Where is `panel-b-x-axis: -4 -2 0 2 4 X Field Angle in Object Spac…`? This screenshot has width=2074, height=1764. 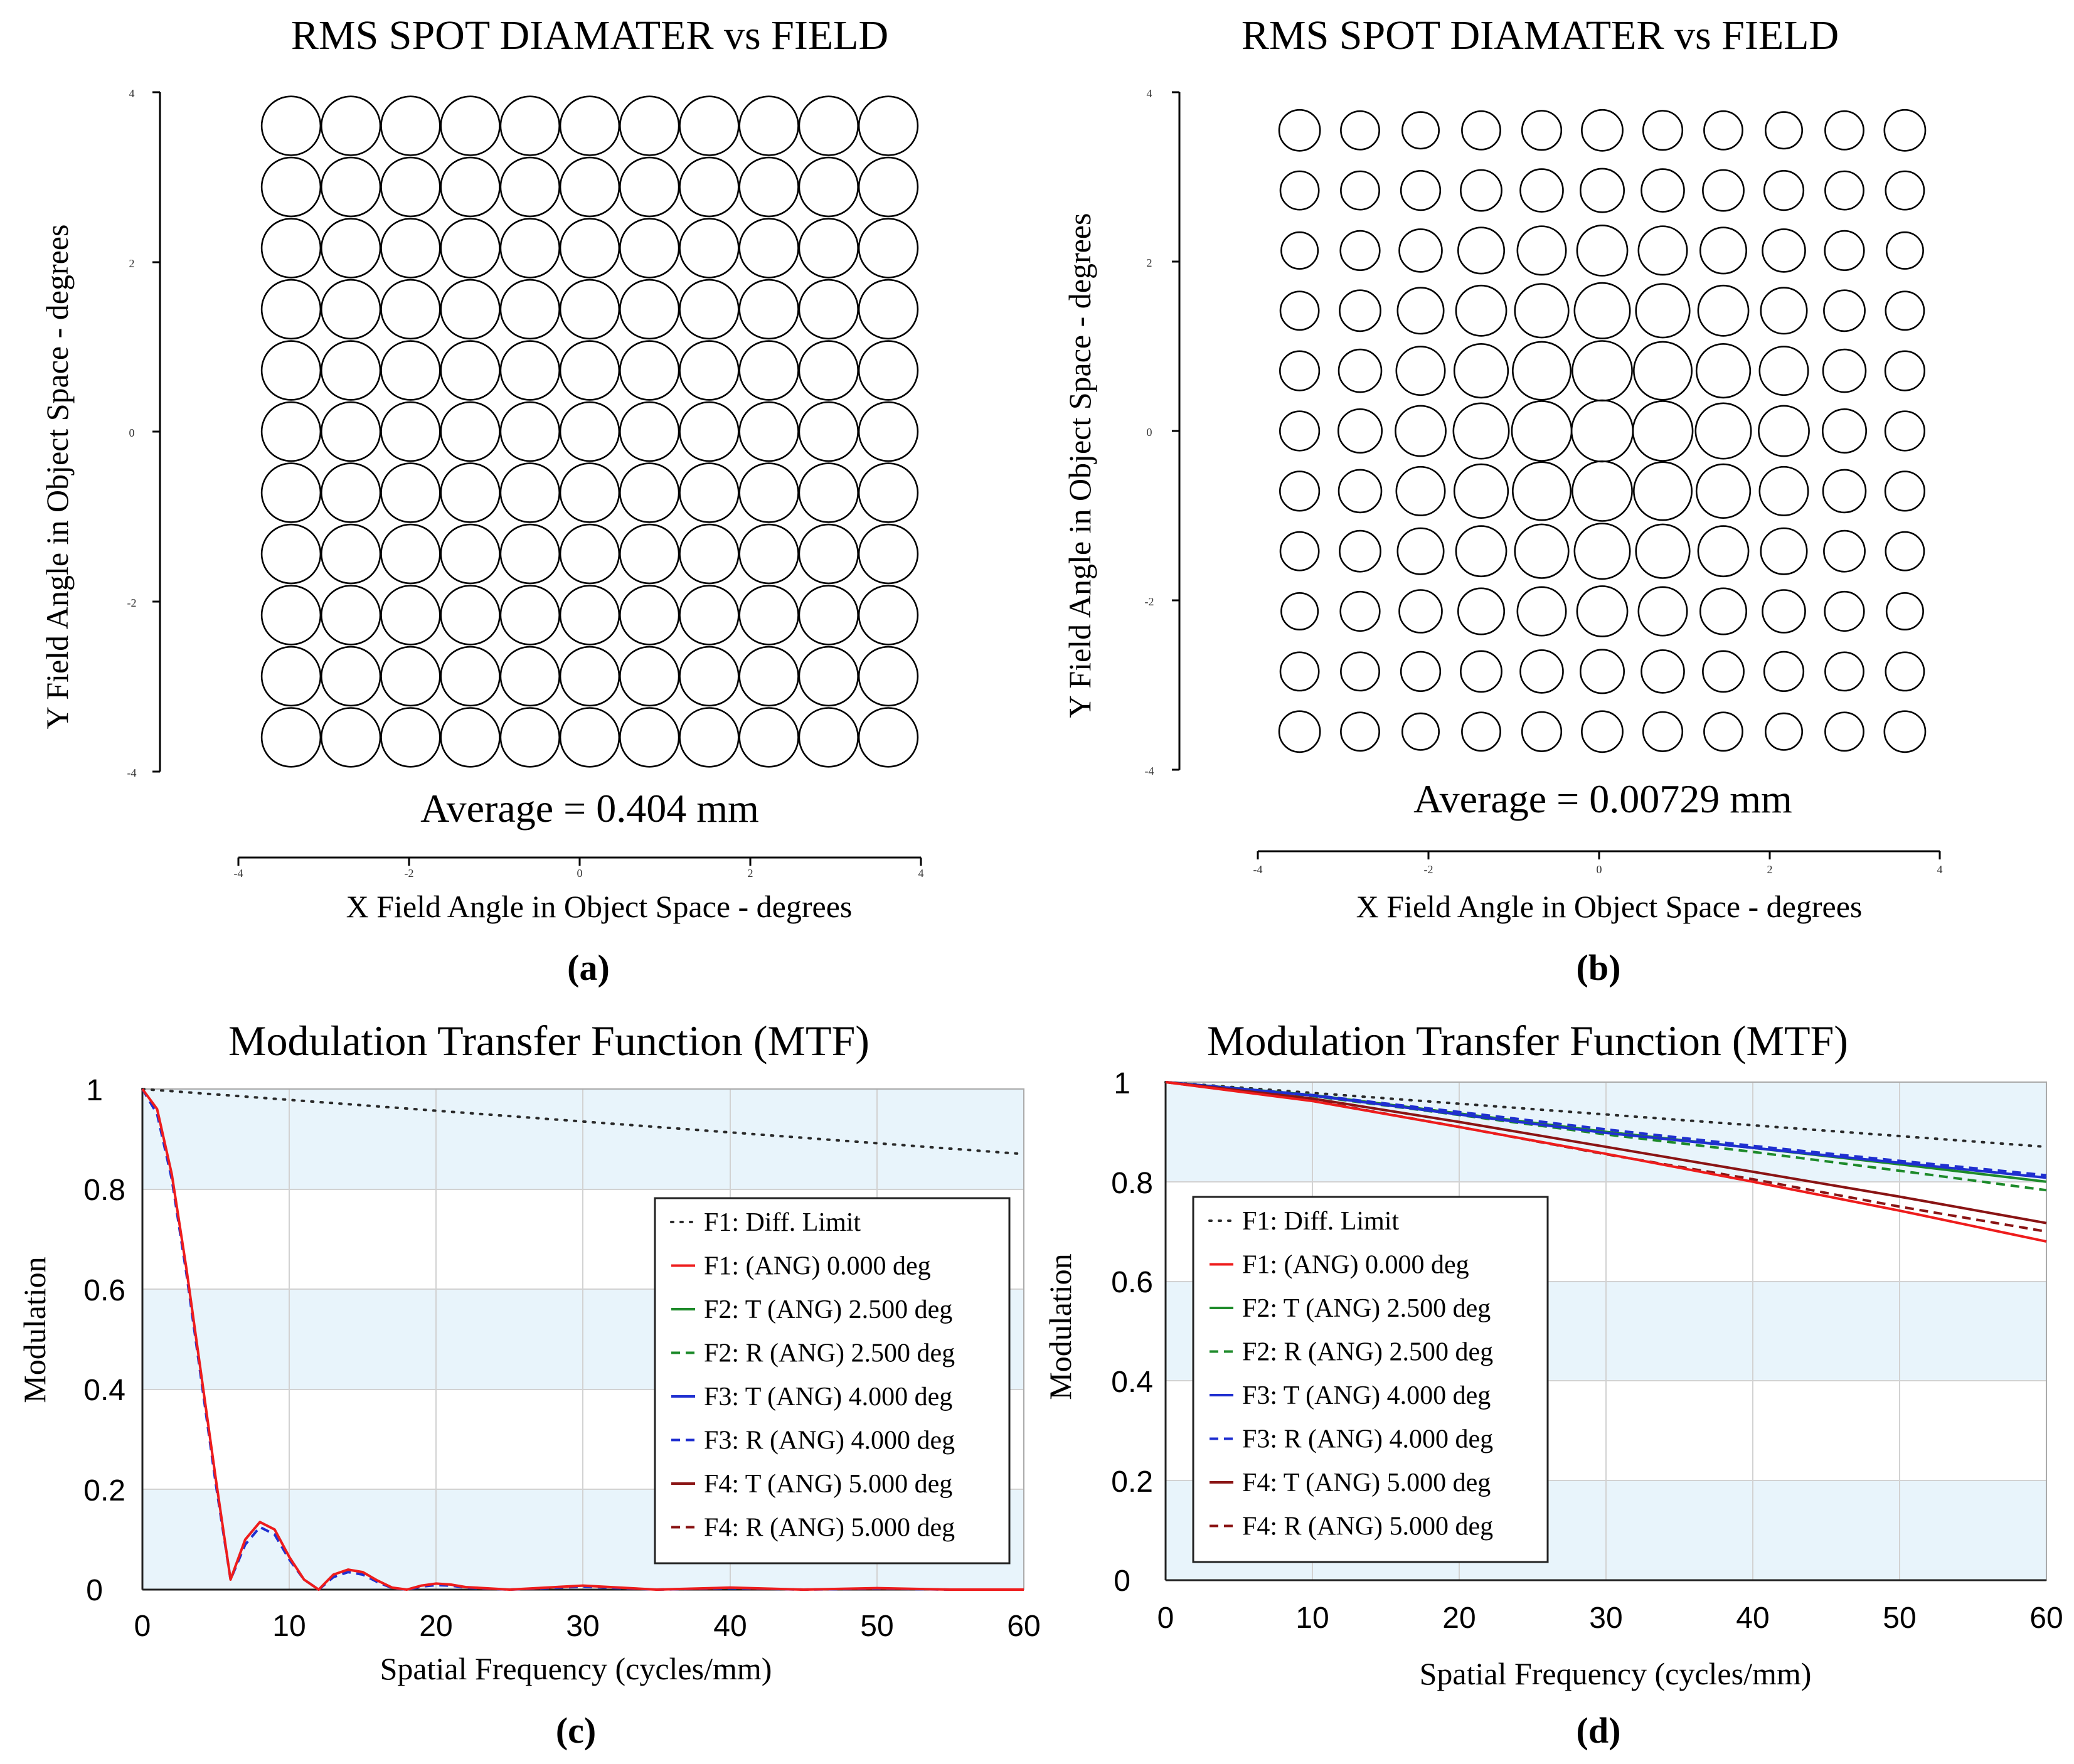 panel-b-x-axis: -4 -2 0 2 4 X Field Angle in Object Spac… is located at coordinates (1598, 887).